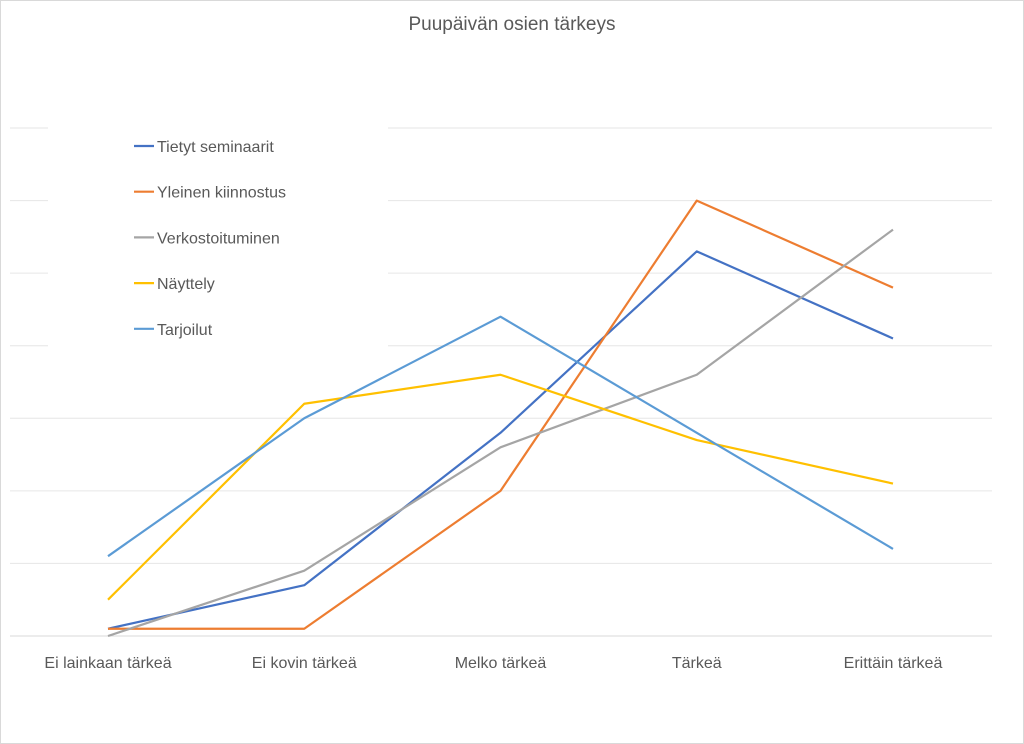 The image size is (1024, 744). Describe the element at coordinates (221, 193) in the screenshot. I see `legend-label: Yleinen kiinnostus` at that location.